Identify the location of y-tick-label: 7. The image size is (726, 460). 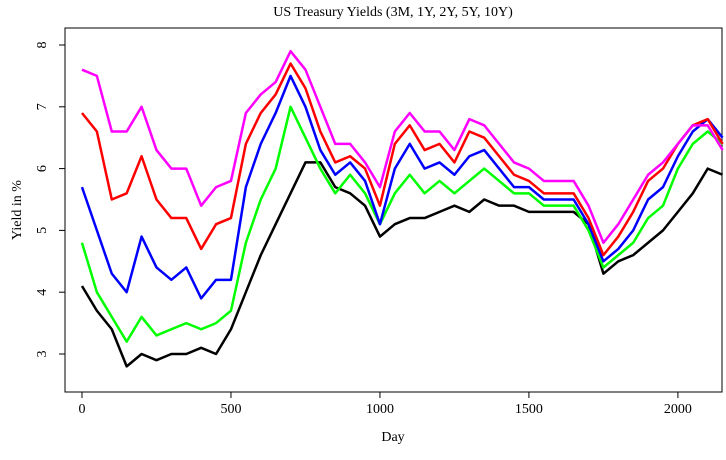
(42, 106).